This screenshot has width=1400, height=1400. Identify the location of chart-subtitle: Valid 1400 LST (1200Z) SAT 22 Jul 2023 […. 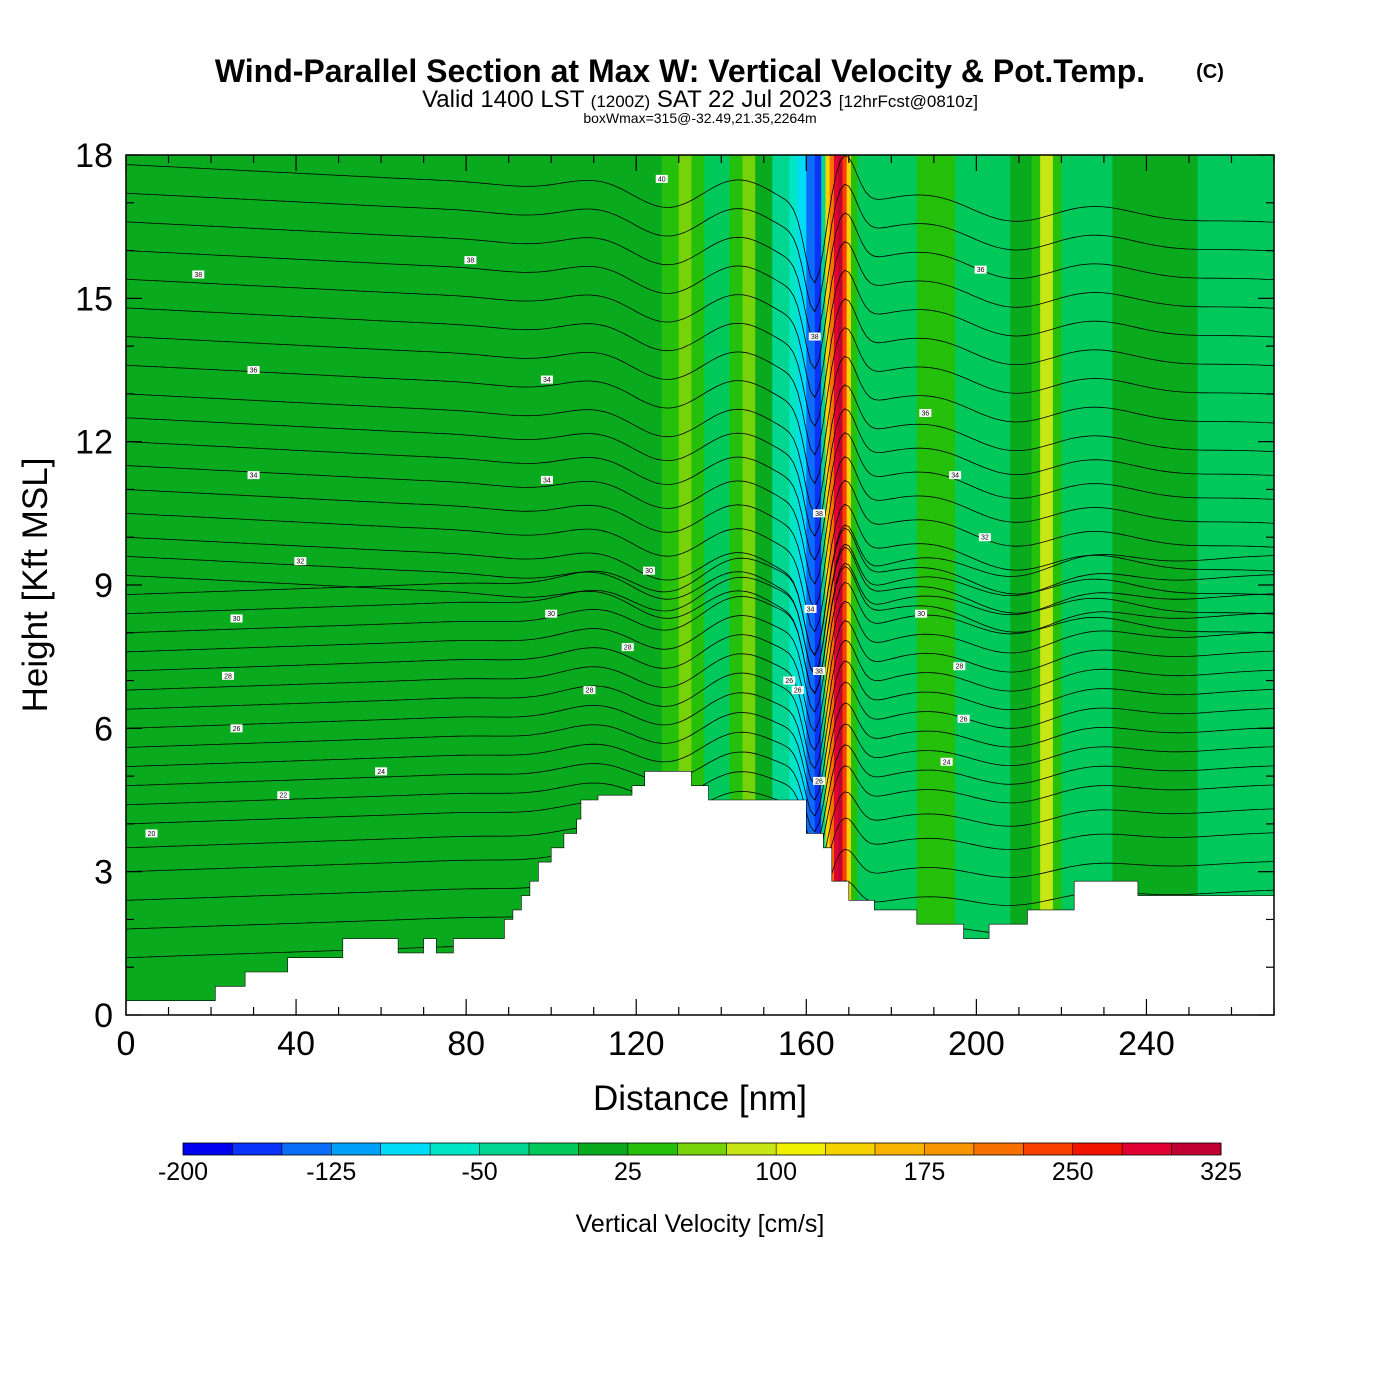
(700, 99).